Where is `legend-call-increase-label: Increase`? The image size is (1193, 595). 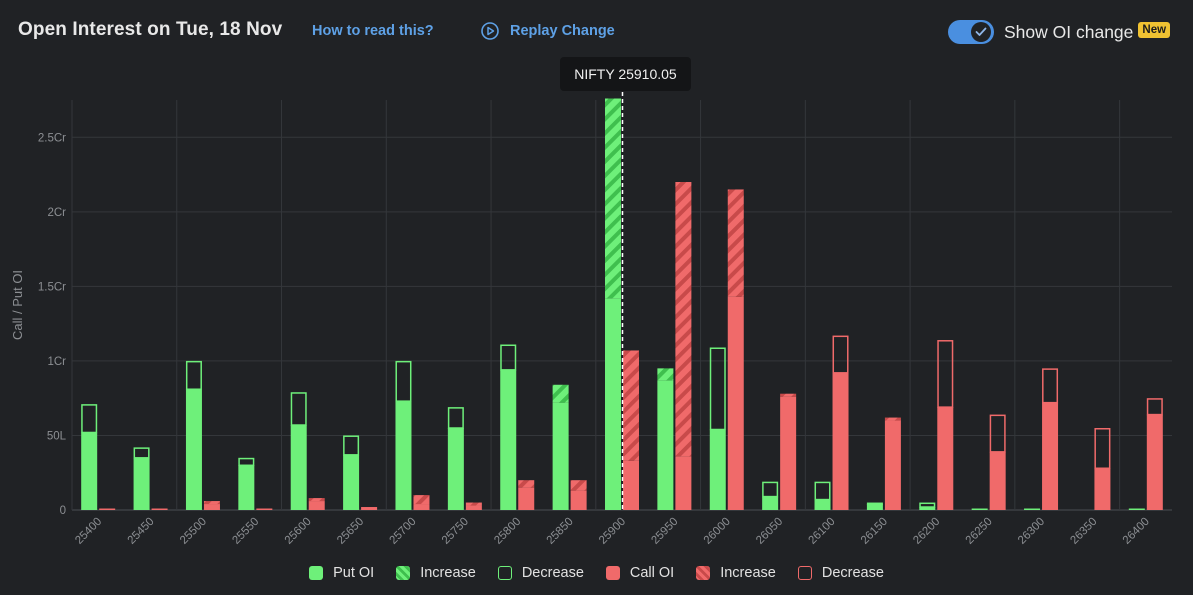 legend-call-increase-label: Increase is located at coordinates (748, 573).